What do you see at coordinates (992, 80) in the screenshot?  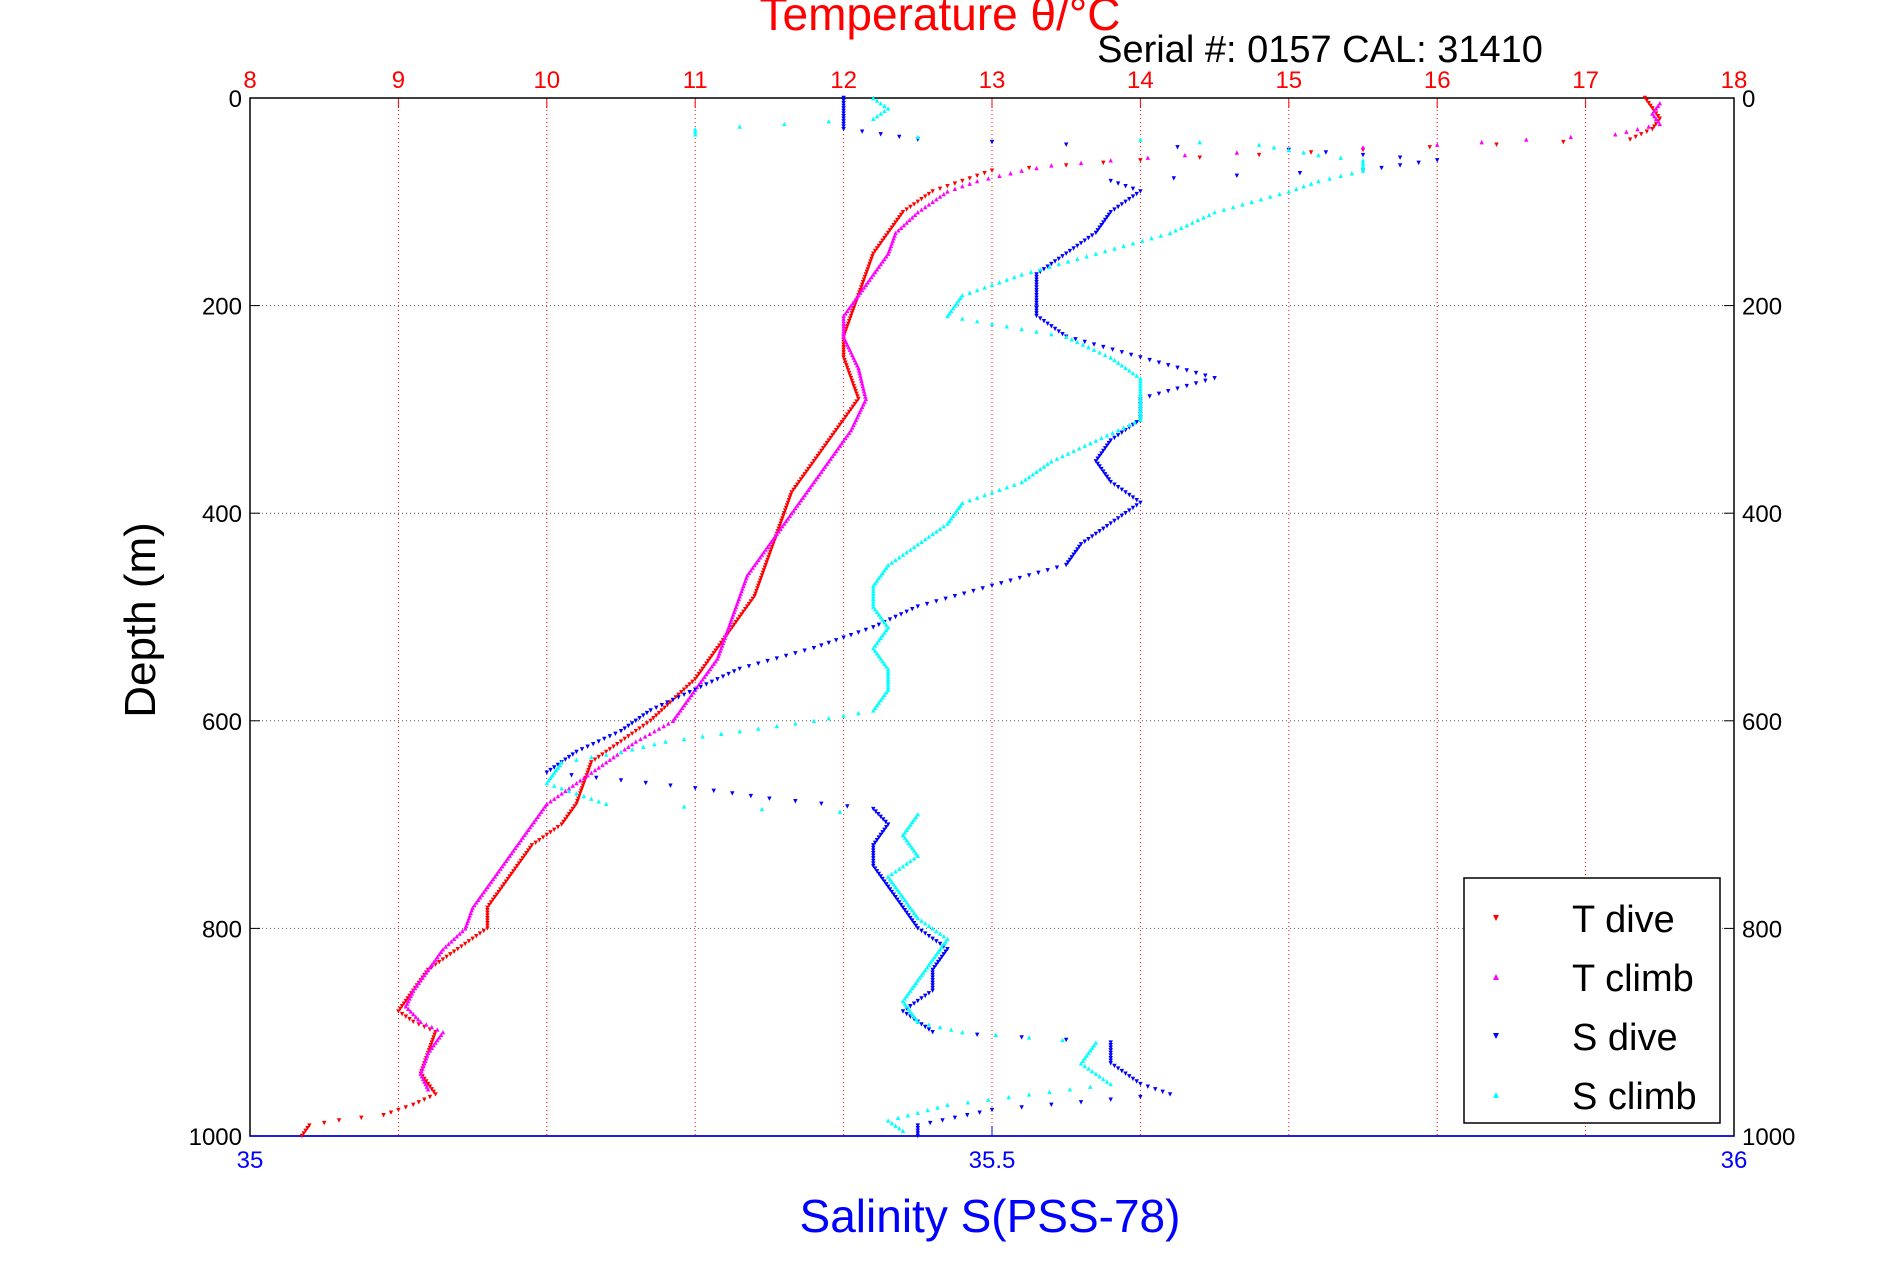 I see `top-tick-label: 13` at bounding box center [992, 80].